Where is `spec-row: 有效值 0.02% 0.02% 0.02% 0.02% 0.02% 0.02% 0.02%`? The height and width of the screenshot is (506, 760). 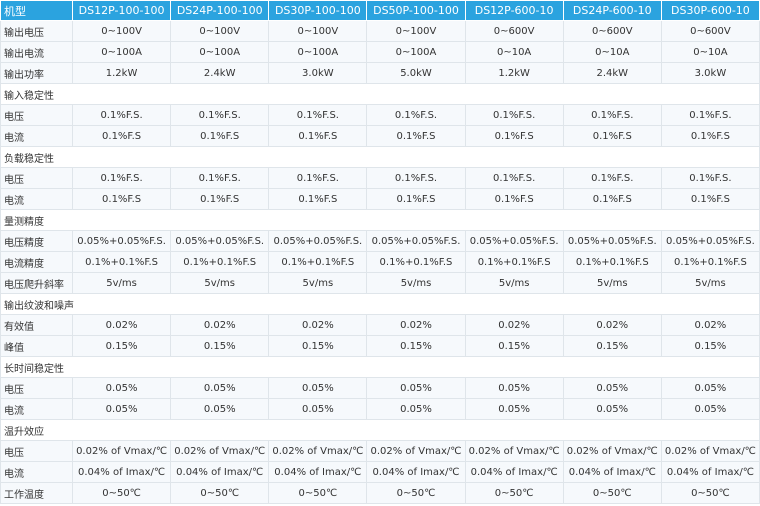
spec-row: 有效值 0.02% 0.02% 0.02% 0.02% 0.02% 0.02% 0.02% is located at coordinates (380, 325).